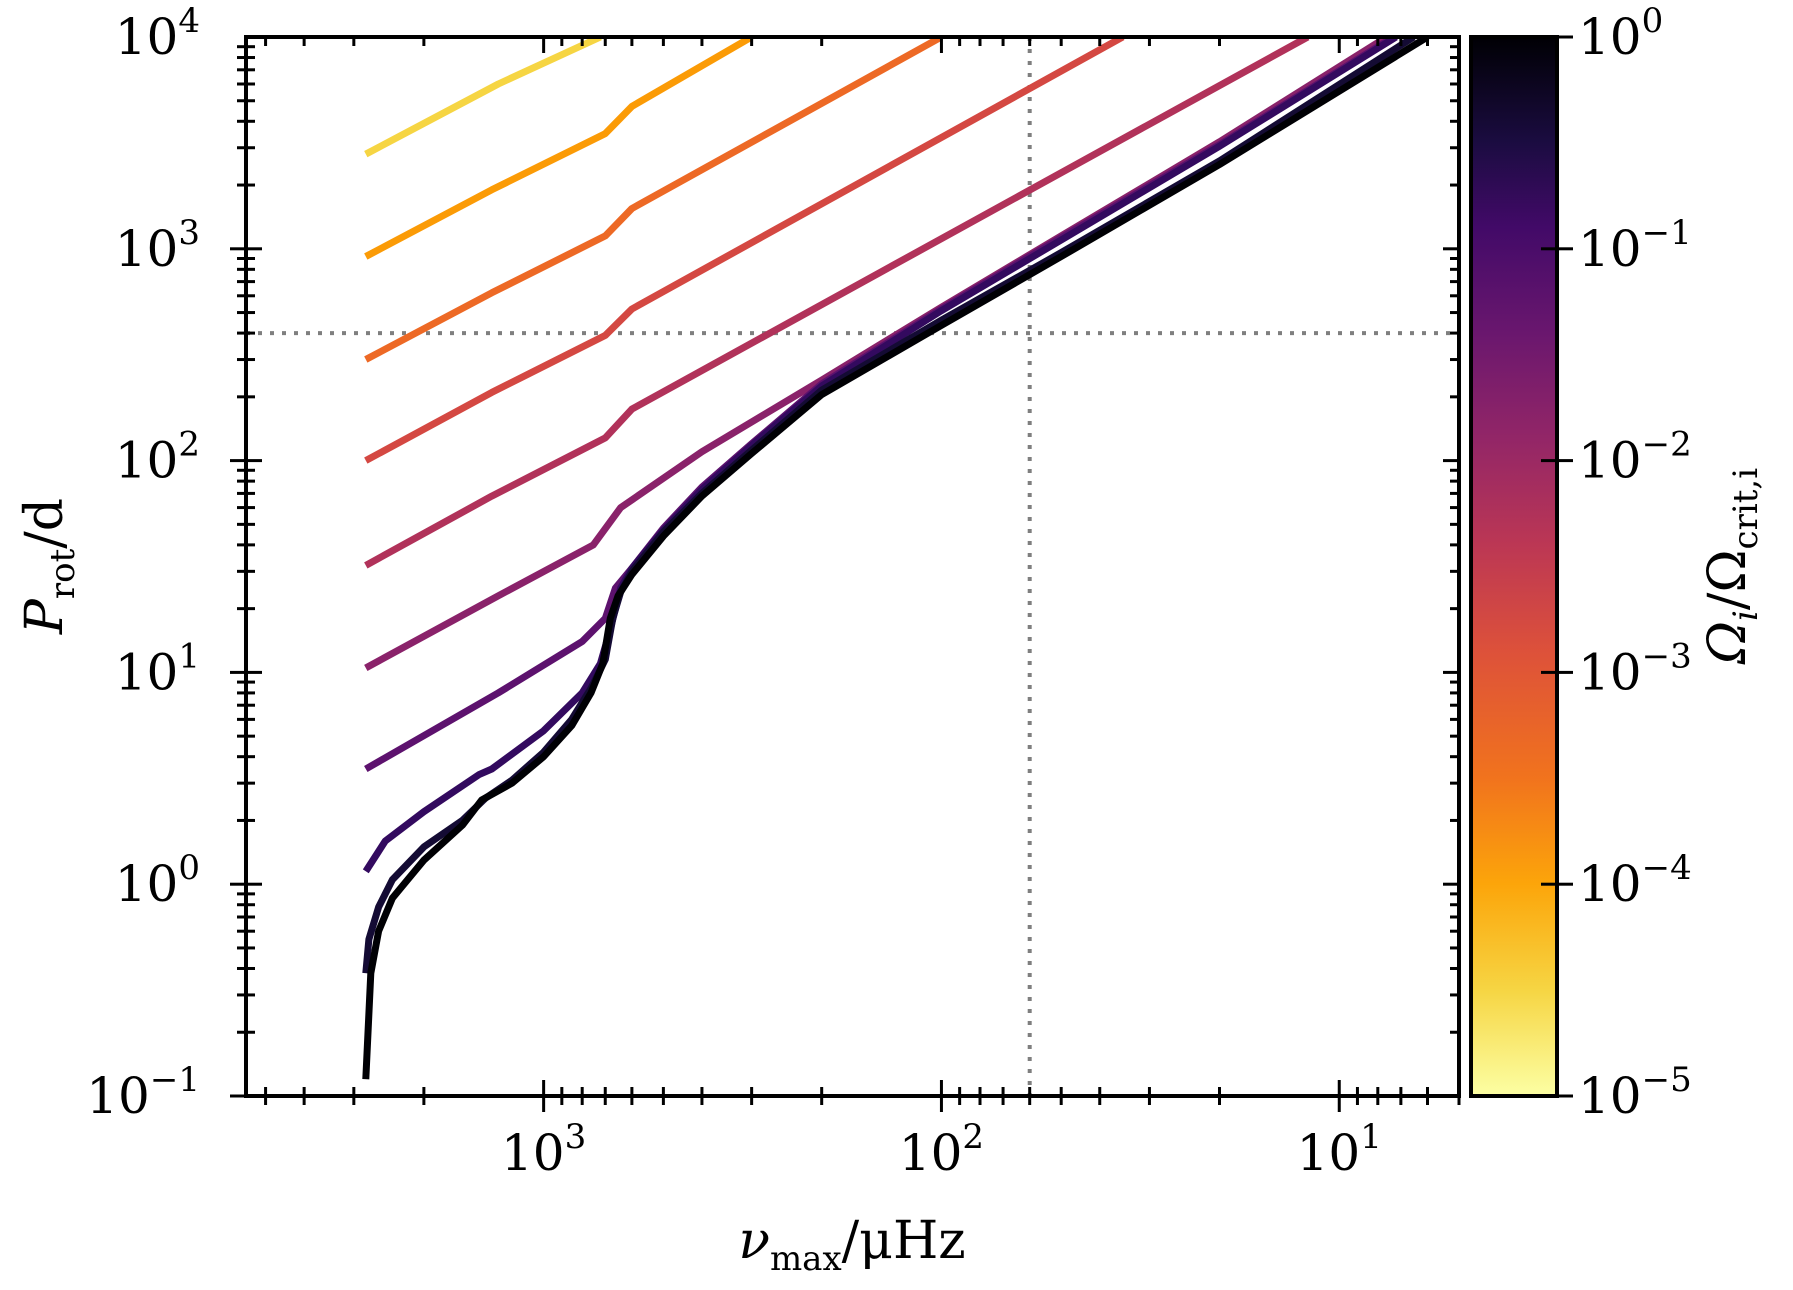 The width and height of the screenshot is (1793, 1290). I want to click on x-tick-label: 10³, so click(543, 1149).